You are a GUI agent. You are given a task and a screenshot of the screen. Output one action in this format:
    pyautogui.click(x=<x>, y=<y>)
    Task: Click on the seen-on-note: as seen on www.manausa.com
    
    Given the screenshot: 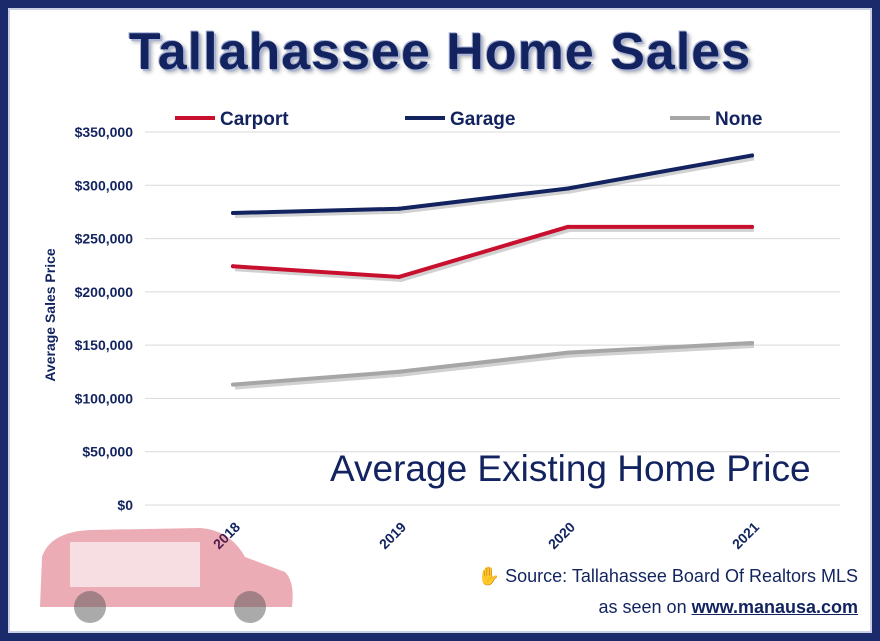 What is the action you would take?
    pyautogui.click(x=728, y=607)
    